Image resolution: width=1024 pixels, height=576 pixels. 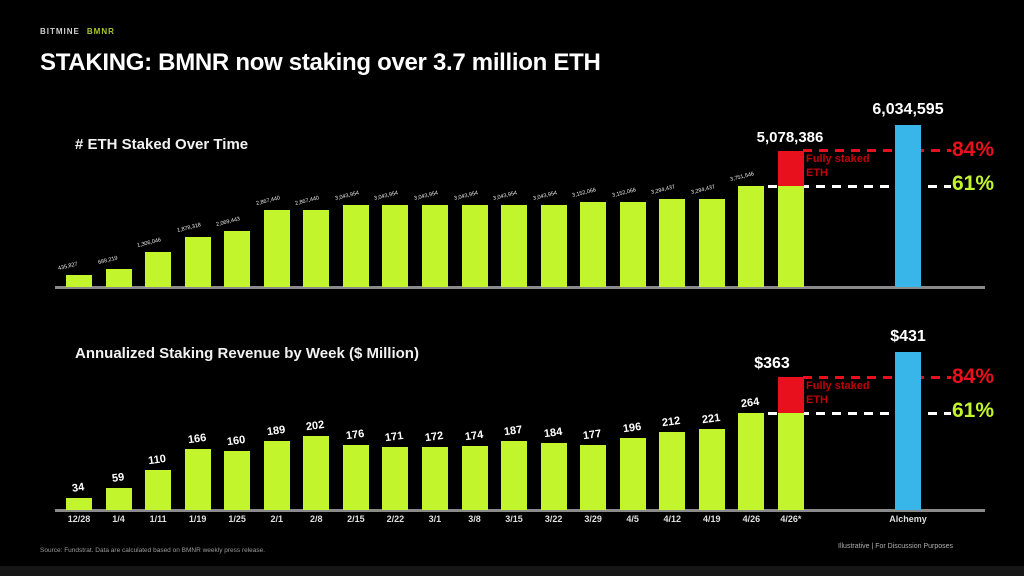 I want to click on chart2-white-dashed-line, so click(x=859, y=413).